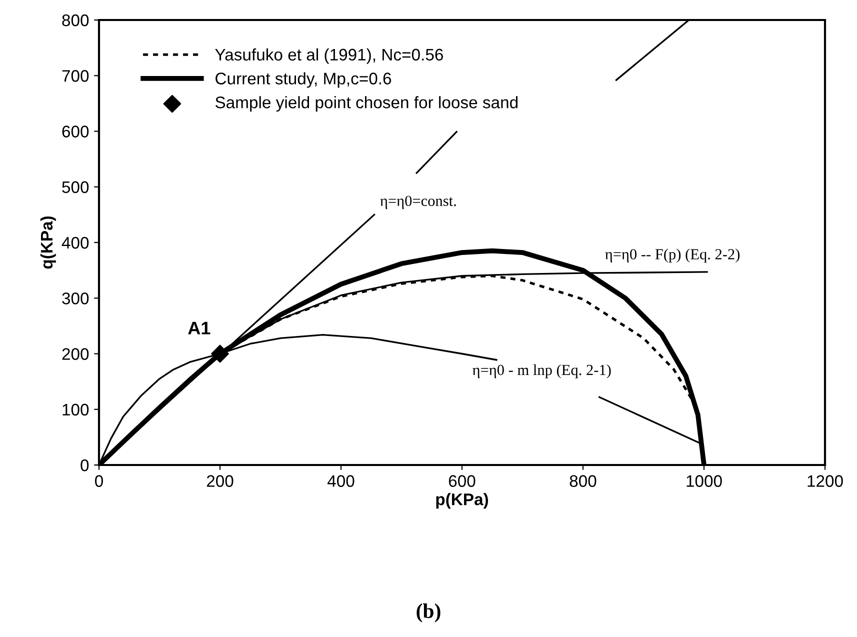 This screenshot has width=857, height=637. I want to click on x-tick-label: 1200, so click(825, 481).